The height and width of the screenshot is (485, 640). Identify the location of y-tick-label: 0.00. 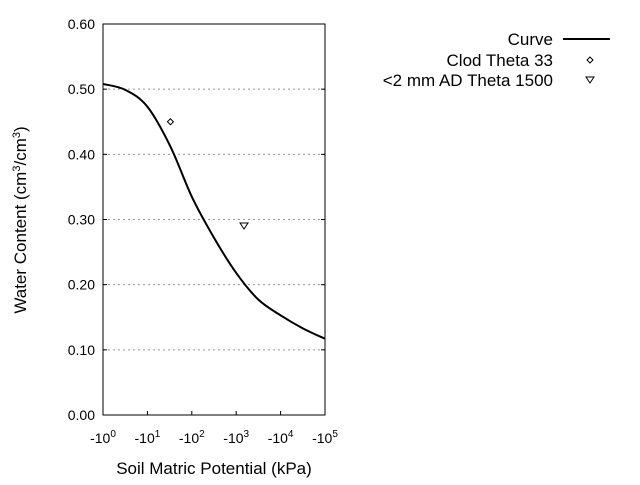
(81, 415).